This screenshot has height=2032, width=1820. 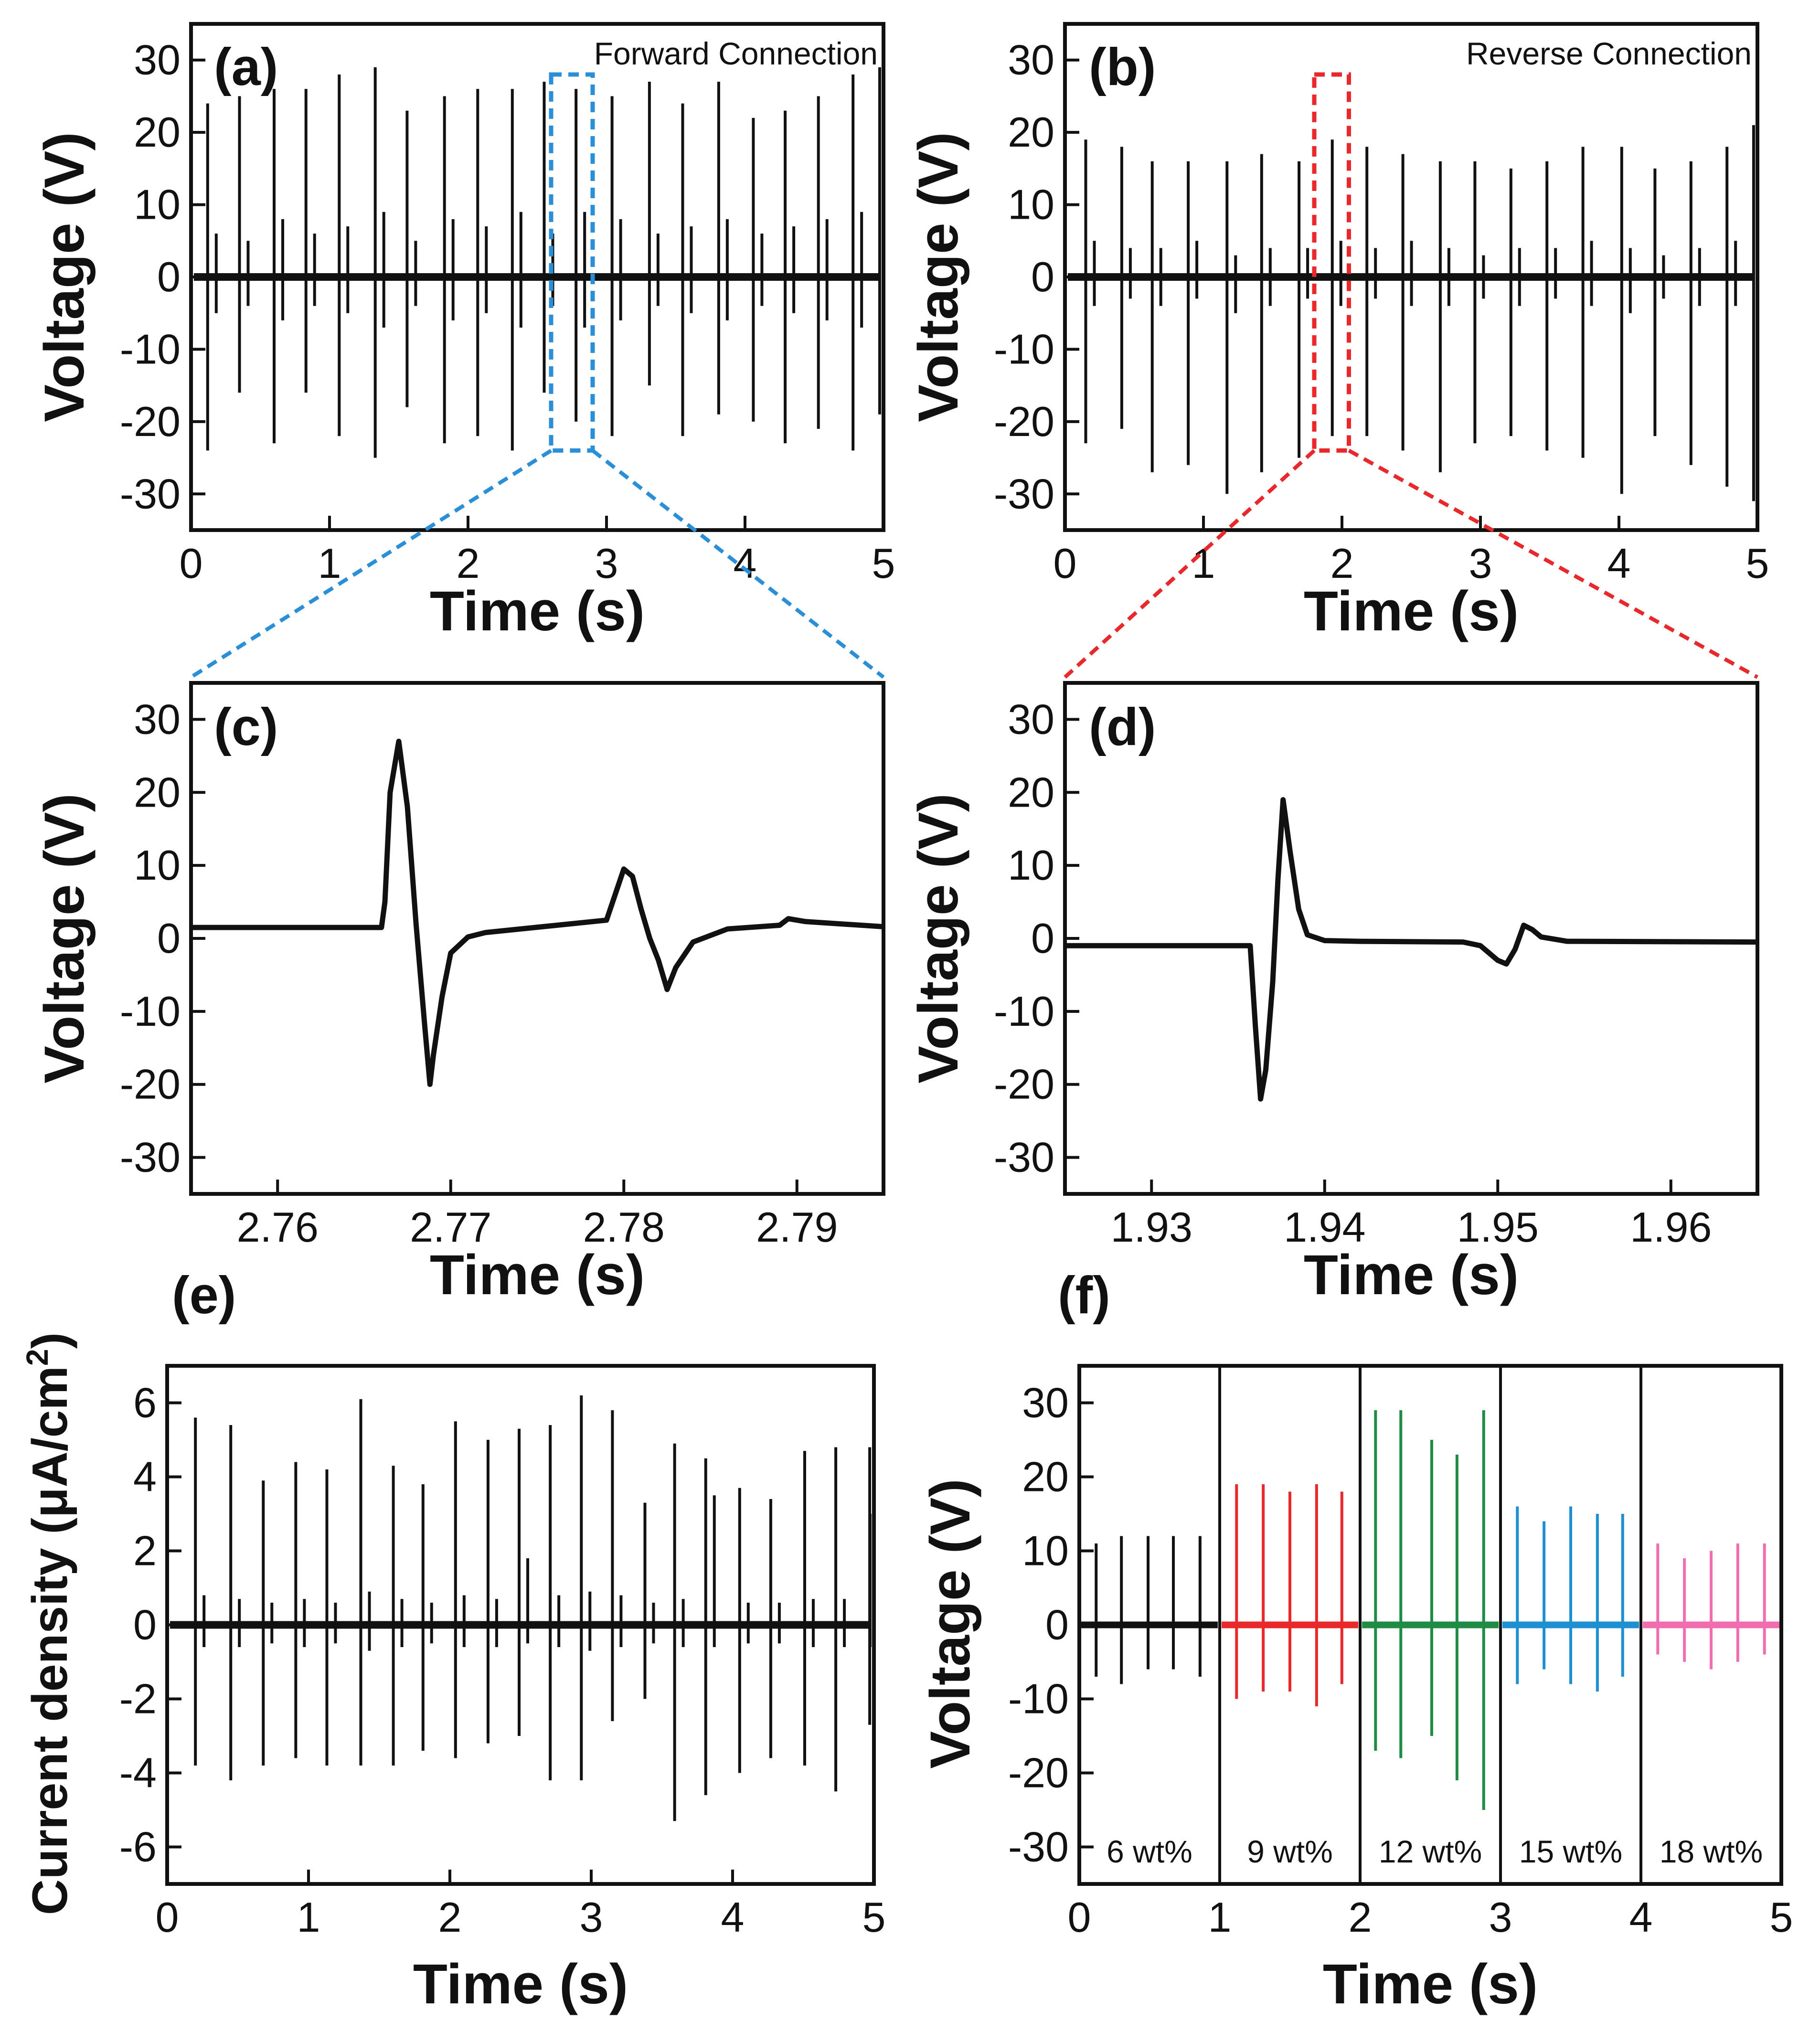 I want to click on zoom-guide-right-a, so click(x=738, y=564).